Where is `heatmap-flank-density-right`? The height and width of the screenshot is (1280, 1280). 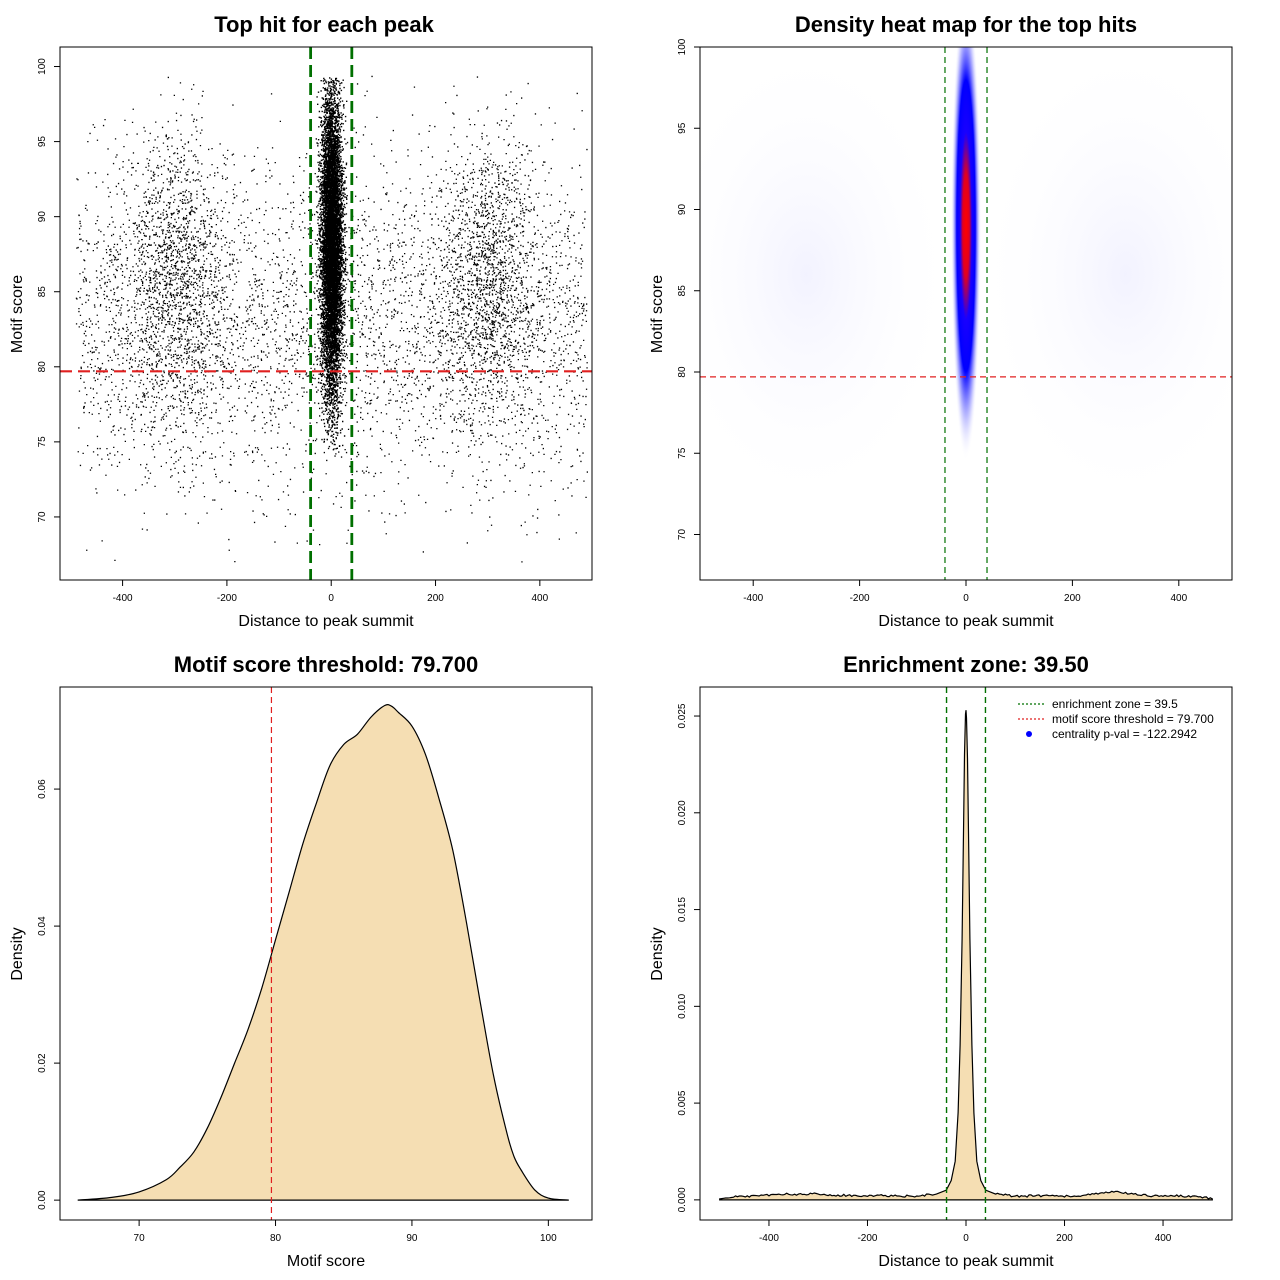
heatmap-flank-density-right is located at coordinates (1103, 281).